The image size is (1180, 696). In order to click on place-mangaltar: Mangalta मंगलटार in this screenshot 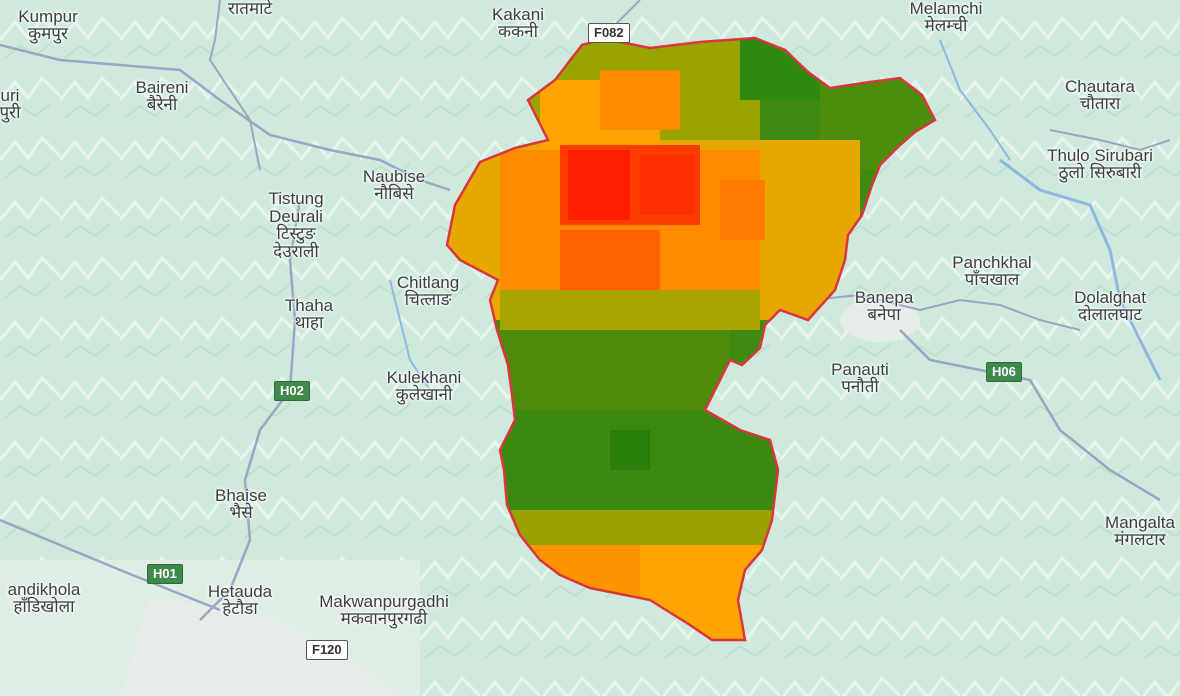, I will do `click(1140, 532)`.